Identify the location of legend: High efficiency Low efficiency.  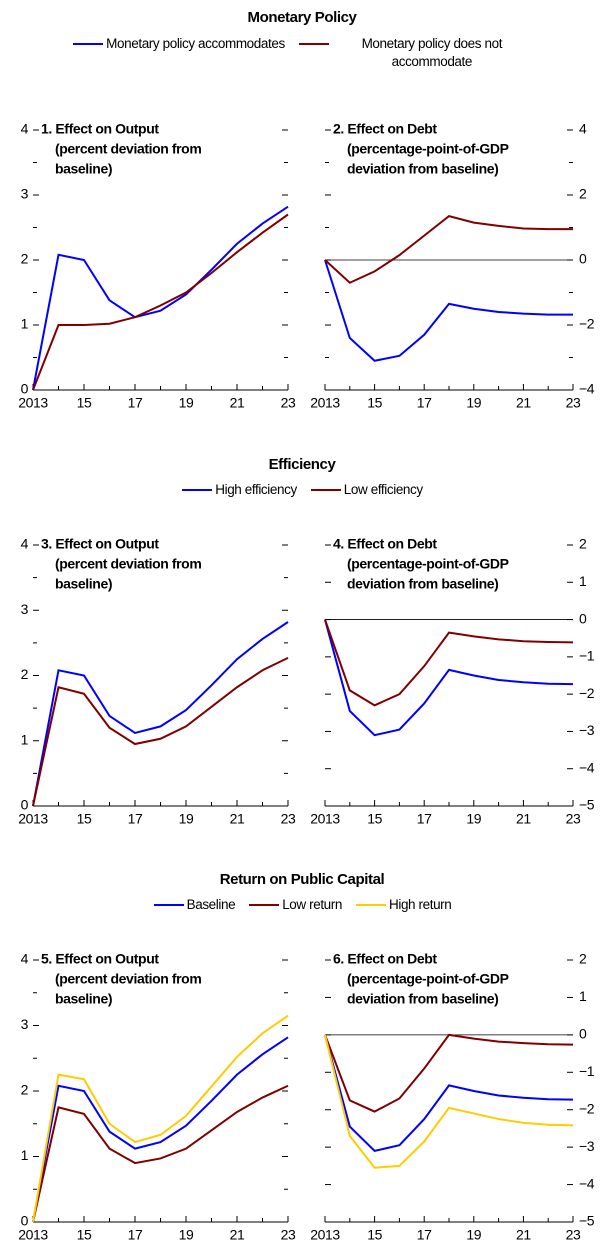
(302, 490).